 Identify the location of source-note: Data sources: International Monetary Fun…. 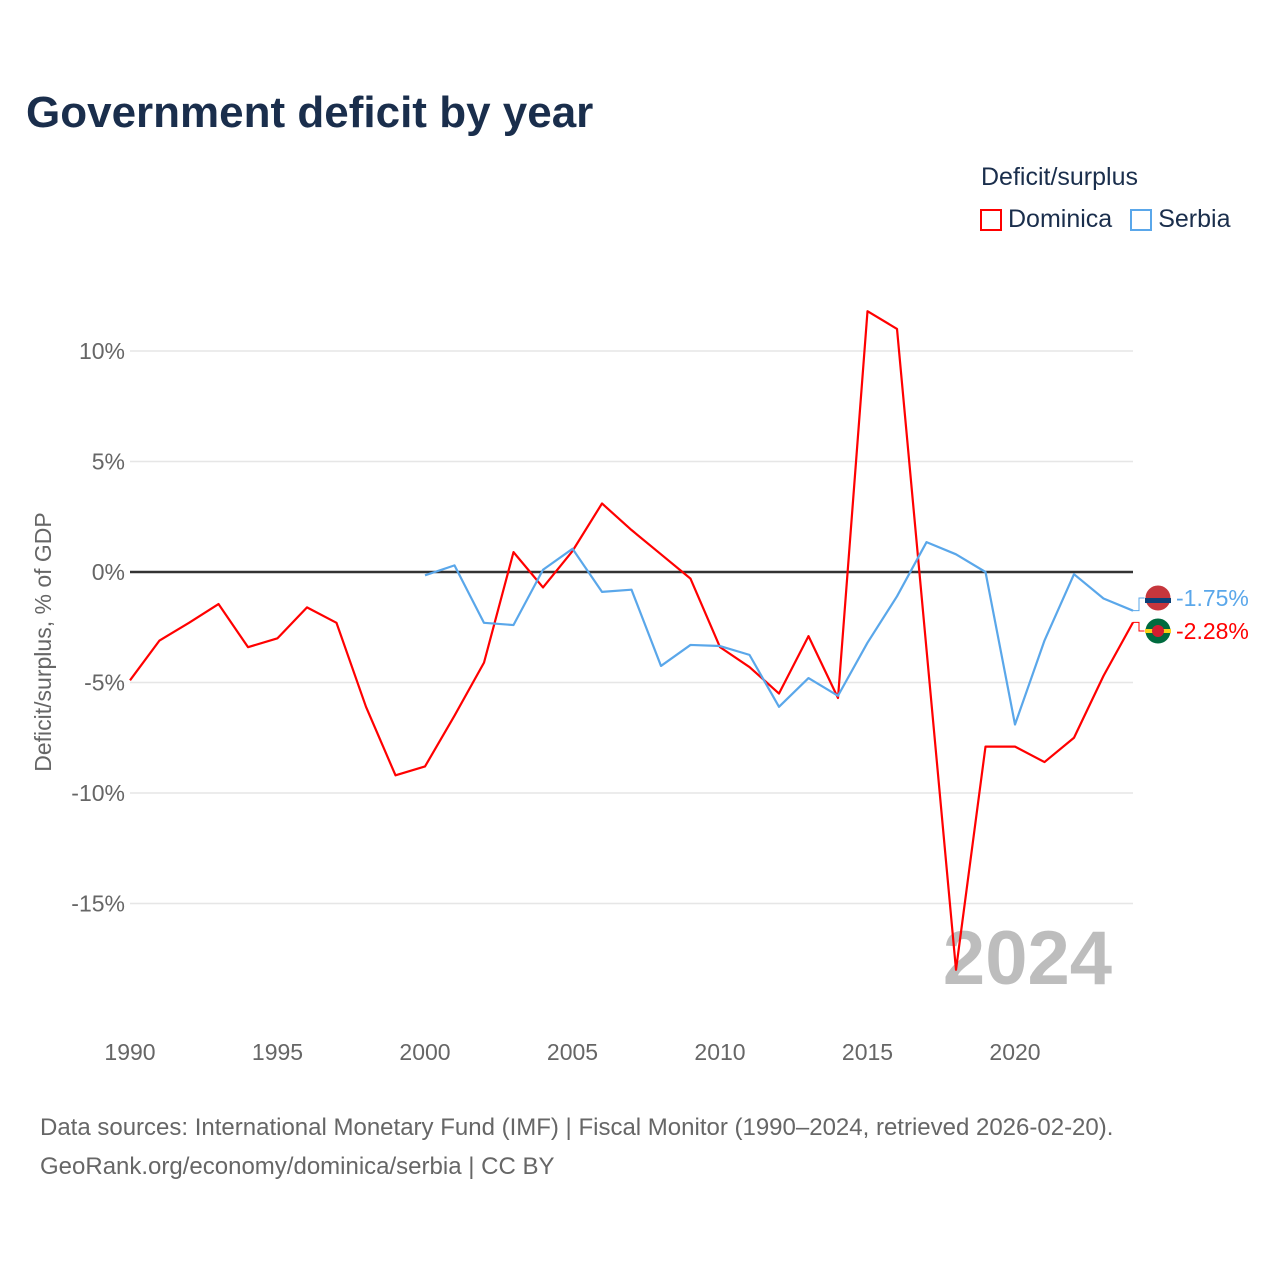
(576, 1147).